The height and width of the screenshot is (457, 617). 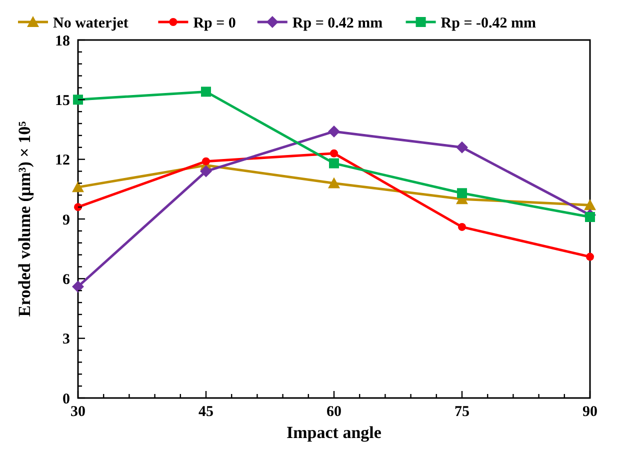 I want to click on y-tick-label: 6, so click(x=66, y=280).